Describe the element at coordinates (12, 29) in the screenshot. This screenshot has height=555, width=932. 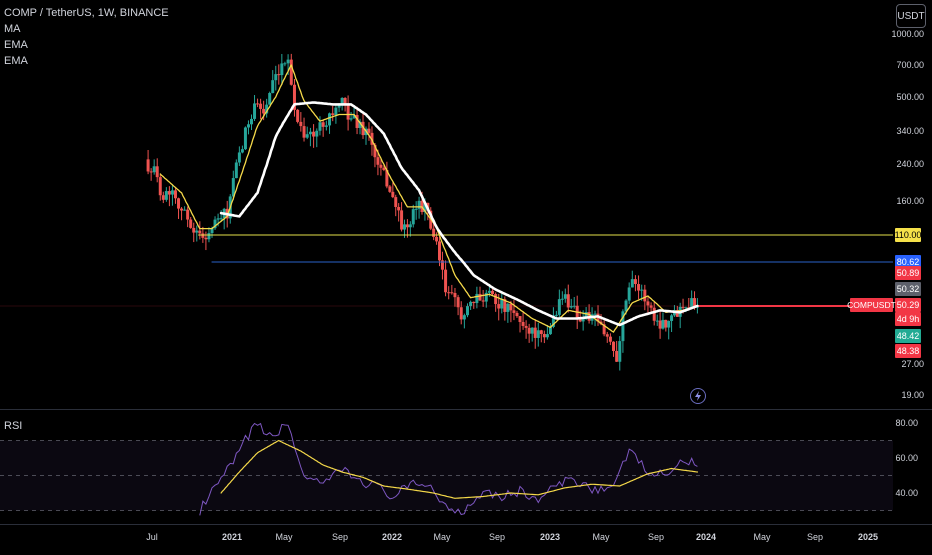
I see `indicator-ma-label: MA` at that location.